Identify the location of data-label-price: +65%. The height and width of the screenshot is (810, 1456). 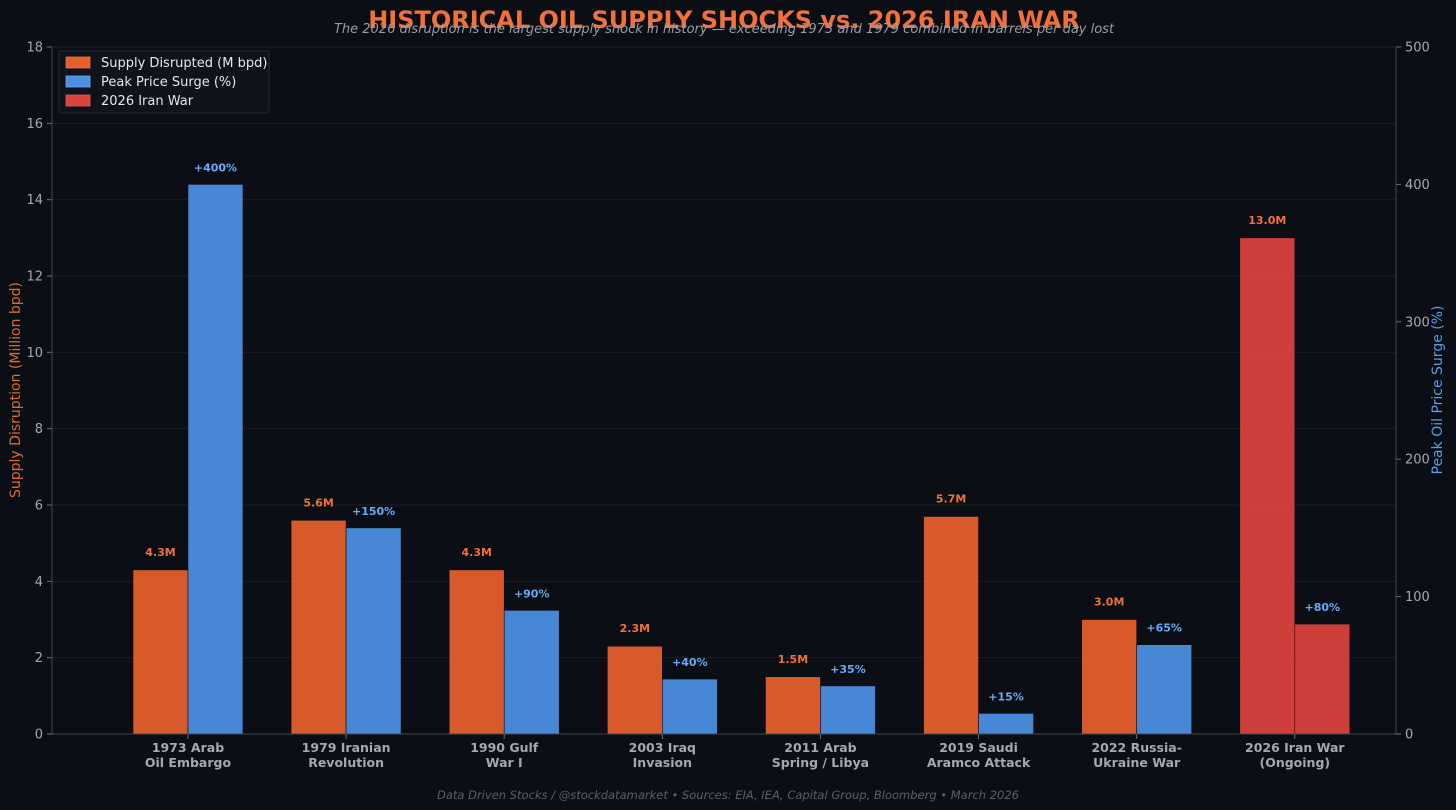
(1164, 628).